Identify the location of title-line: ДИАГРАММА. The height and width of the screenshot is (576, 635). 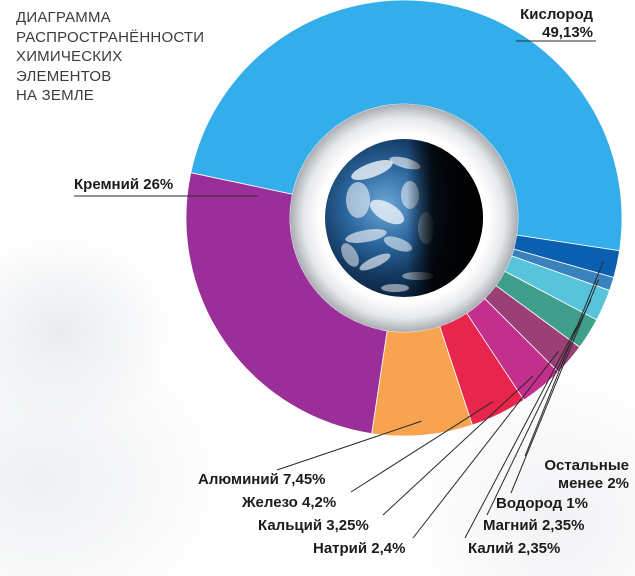
(63, 17).